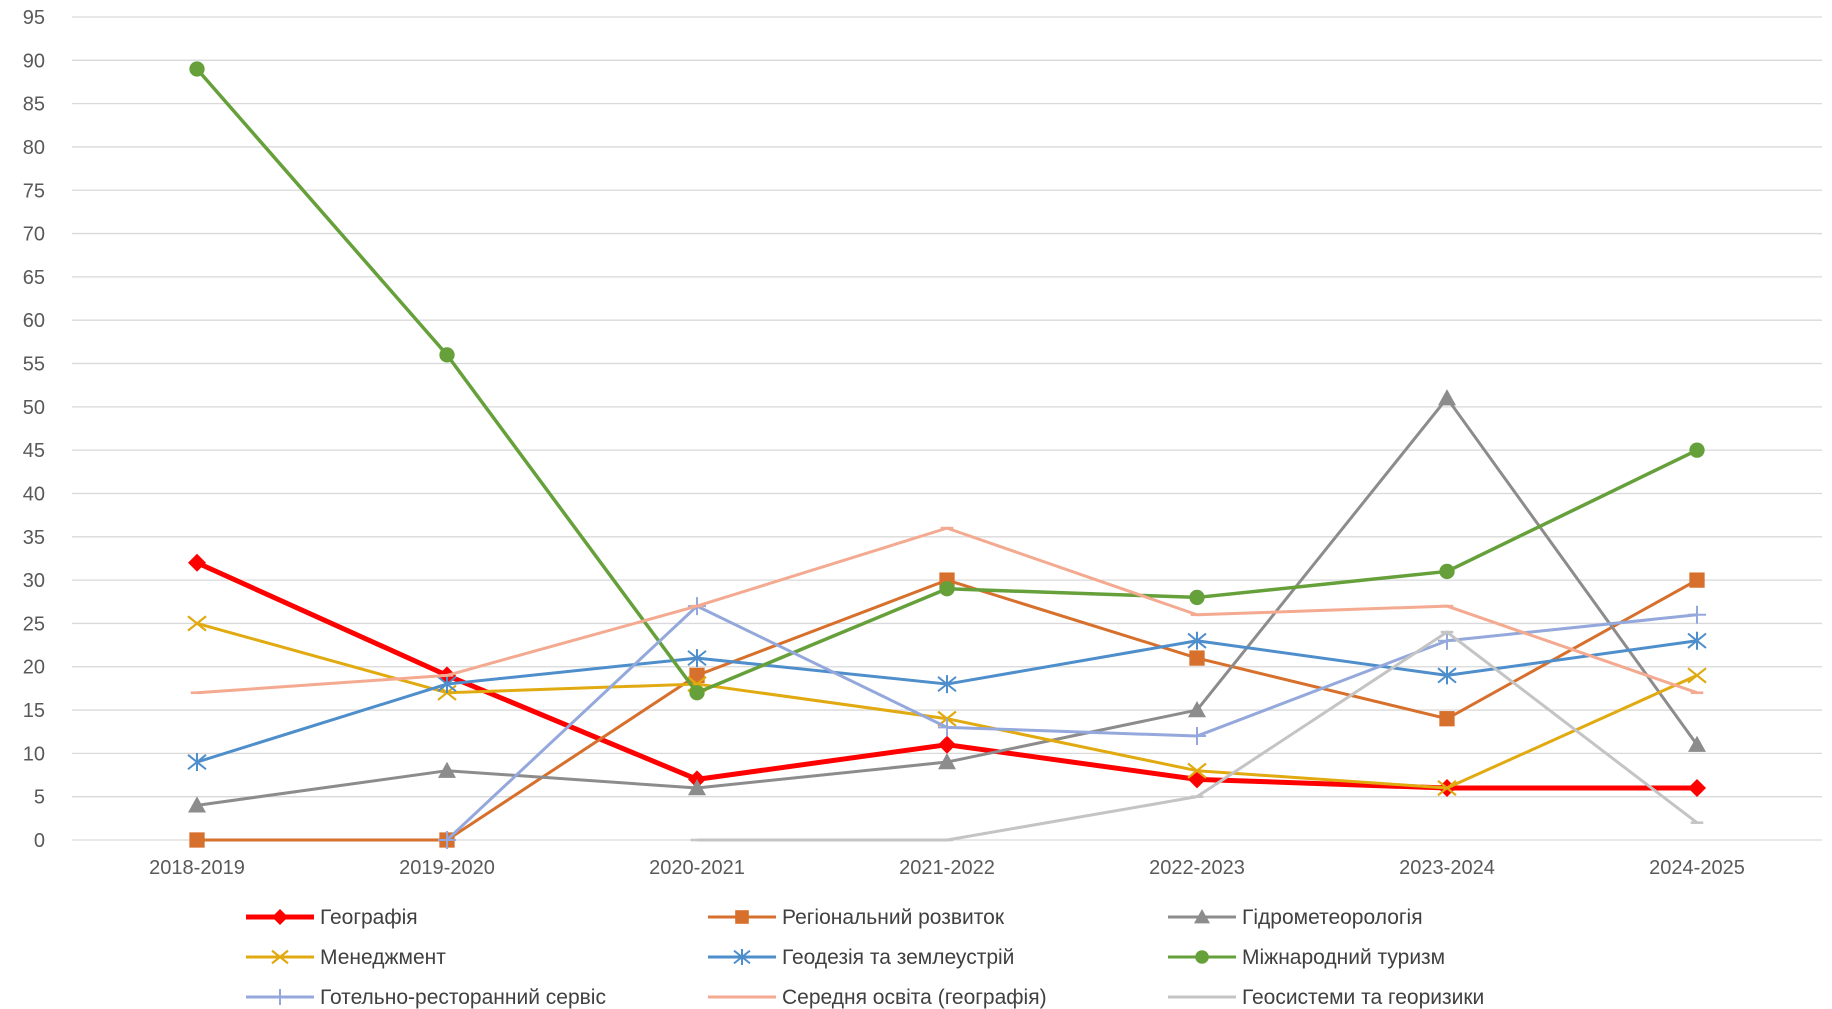  I want to click on y-tick-label: 0, so click(39, 841).